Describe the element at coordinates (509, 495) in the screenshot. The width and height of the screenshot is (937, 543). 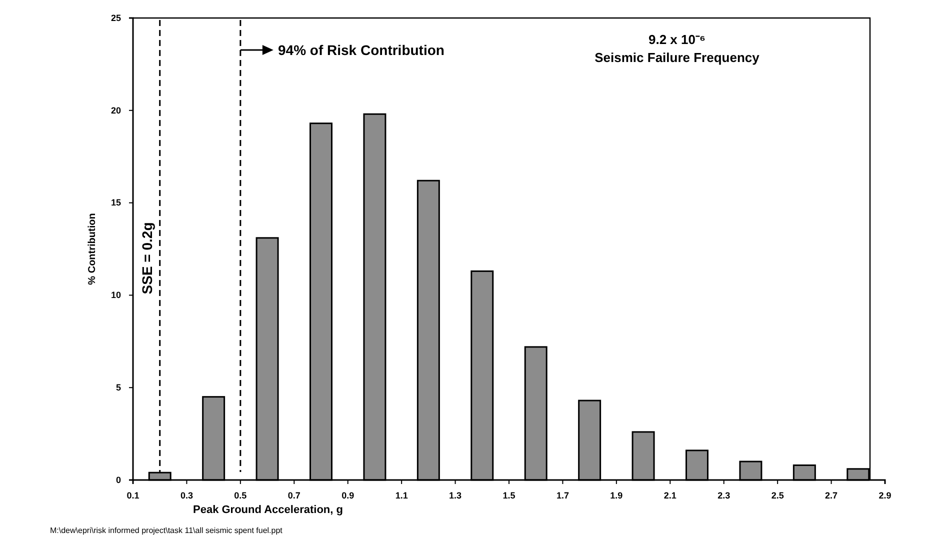
I see `x-tick-label: 1.5` at that location.